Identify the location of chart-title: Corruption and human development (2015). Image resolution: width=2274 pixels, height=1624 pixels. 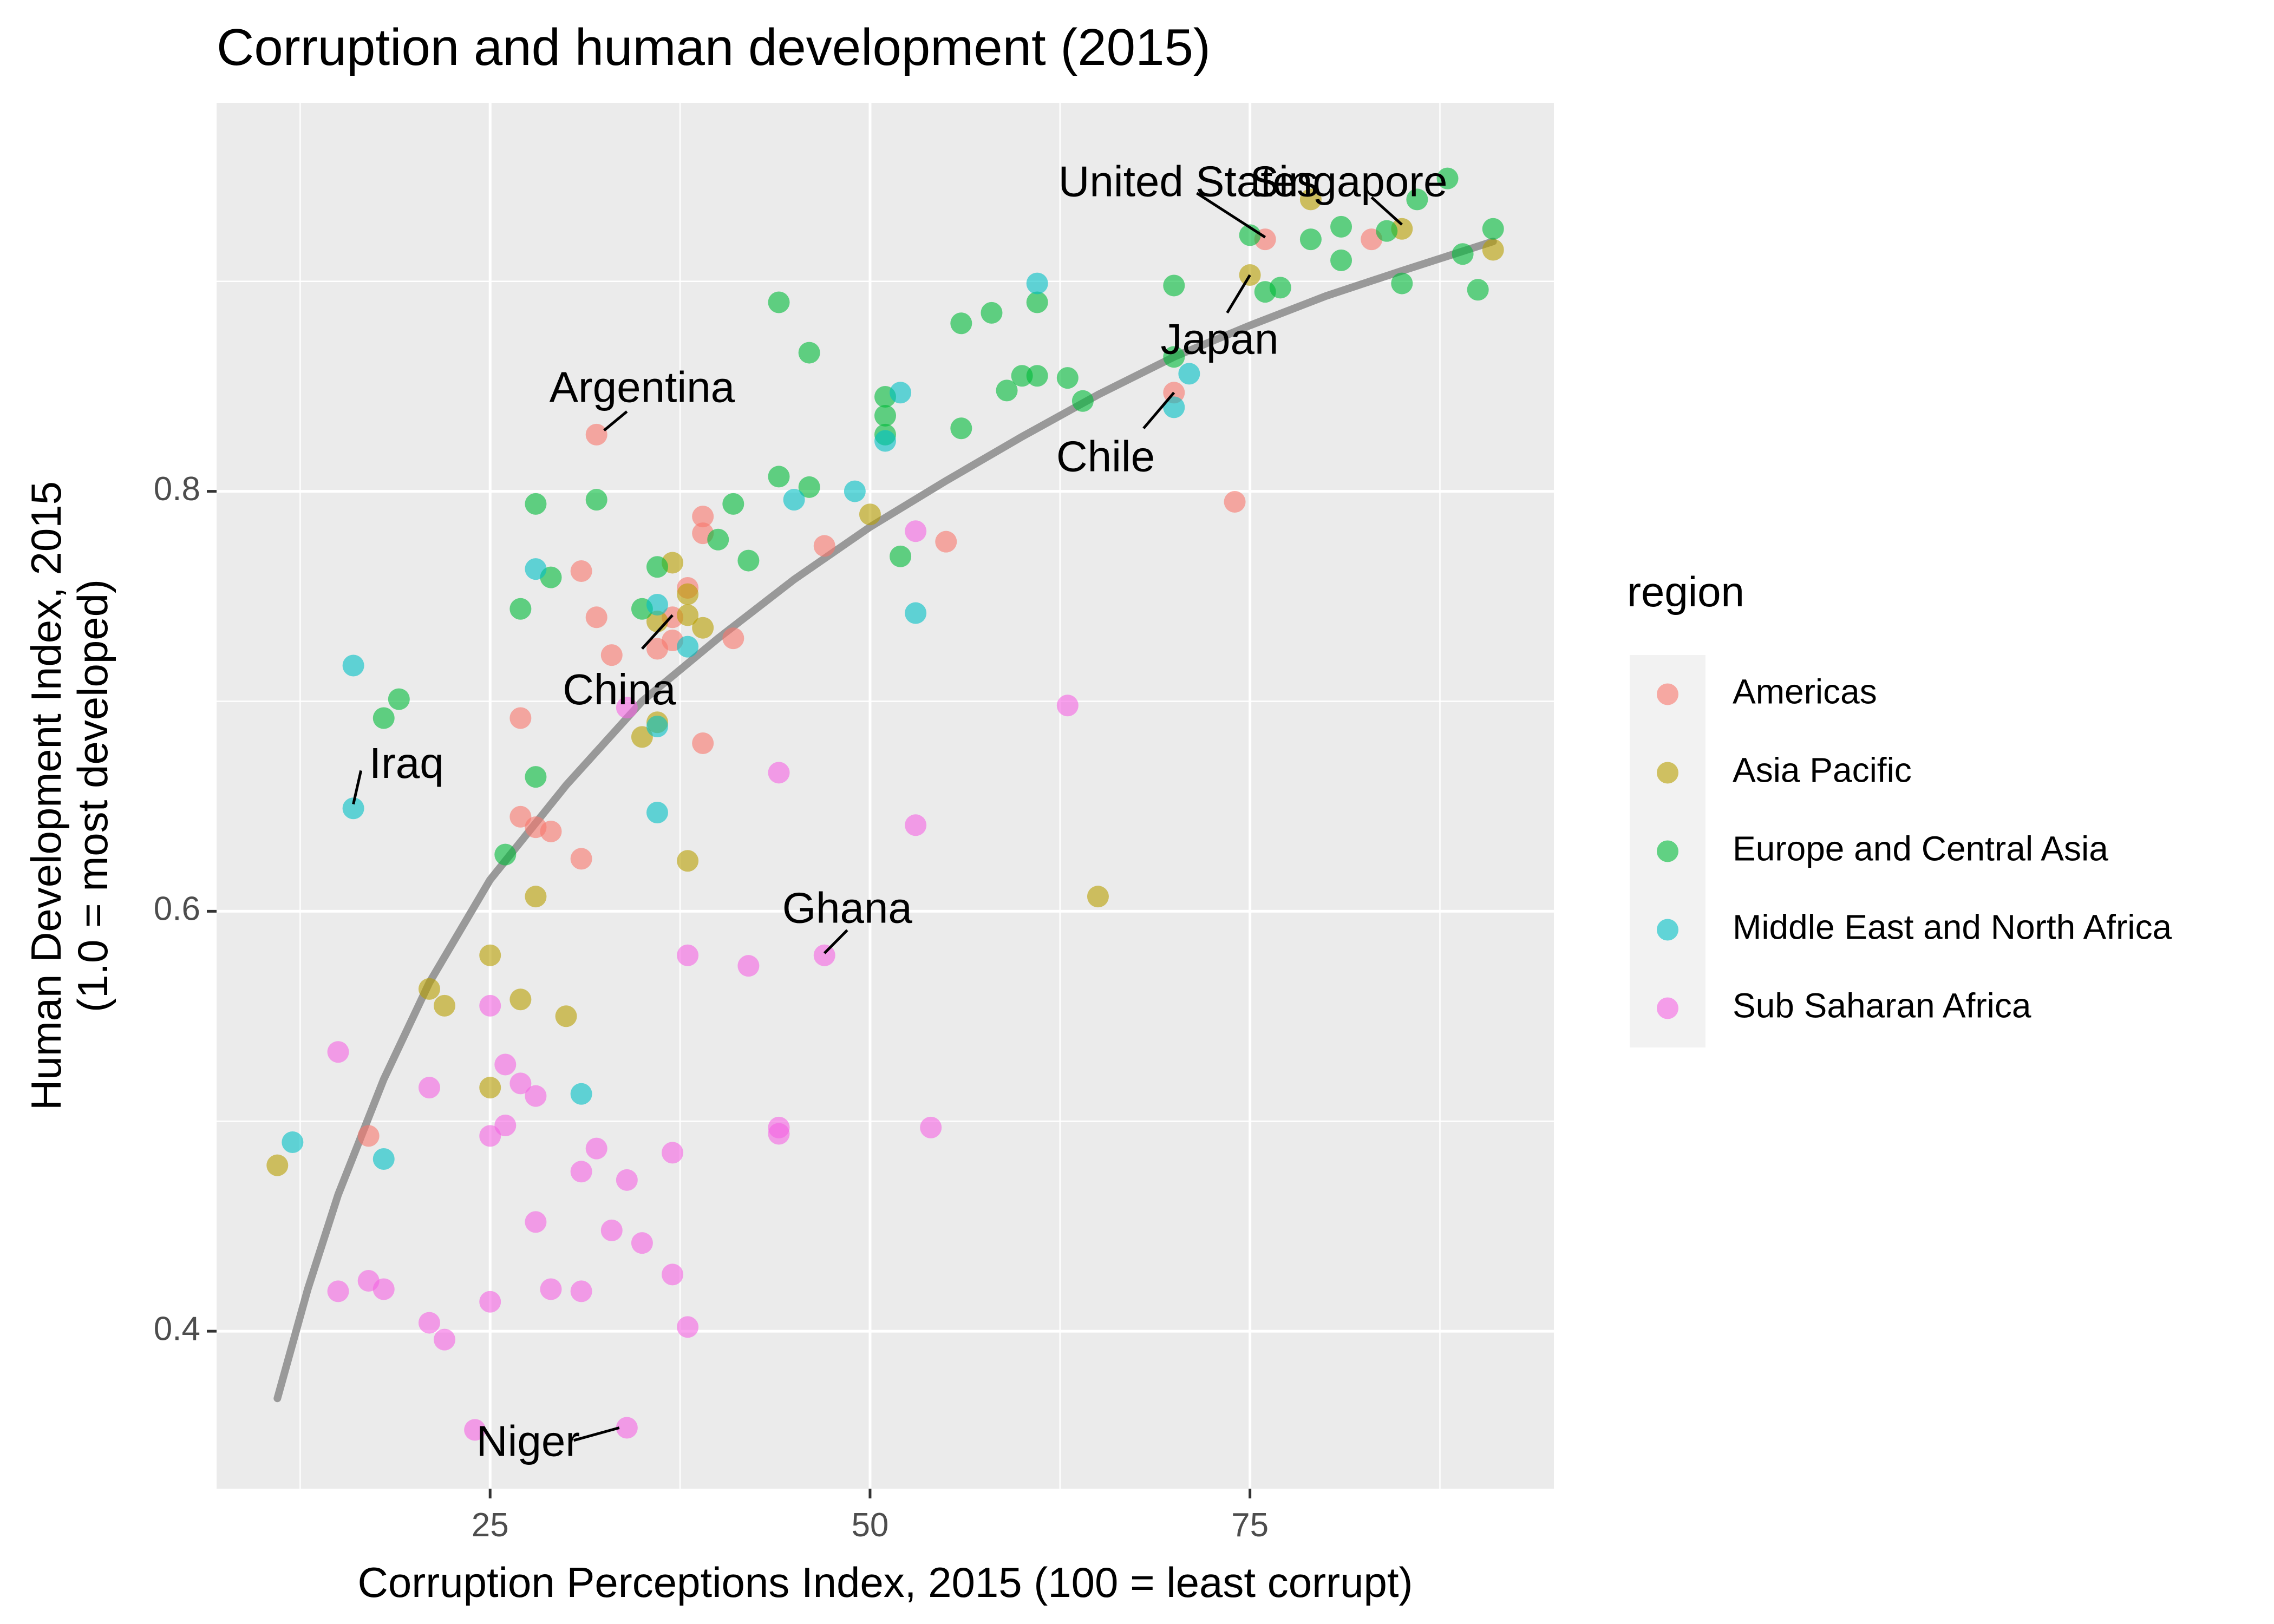
(714, 47).